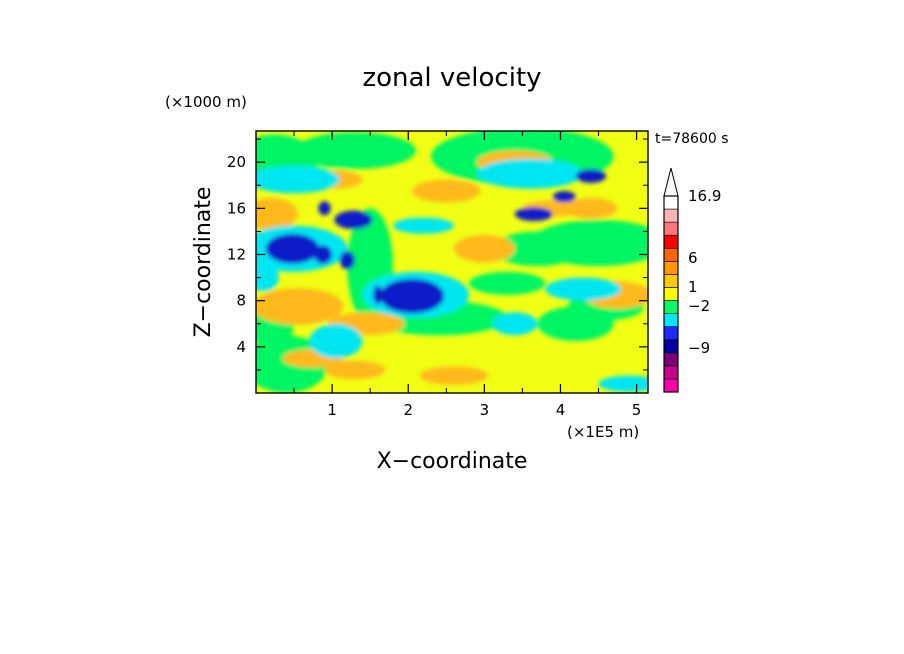 The image size is (904, 654). Describe the element at coordinates (236, 162) in the screenshot. I see `y-tick-label: 20` at that location.